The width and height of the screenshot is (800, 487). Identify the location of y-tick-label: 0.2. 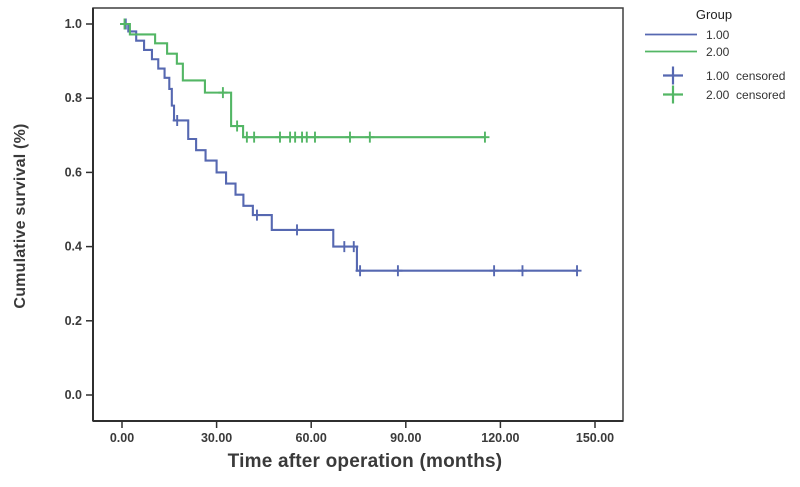
(73, 321).